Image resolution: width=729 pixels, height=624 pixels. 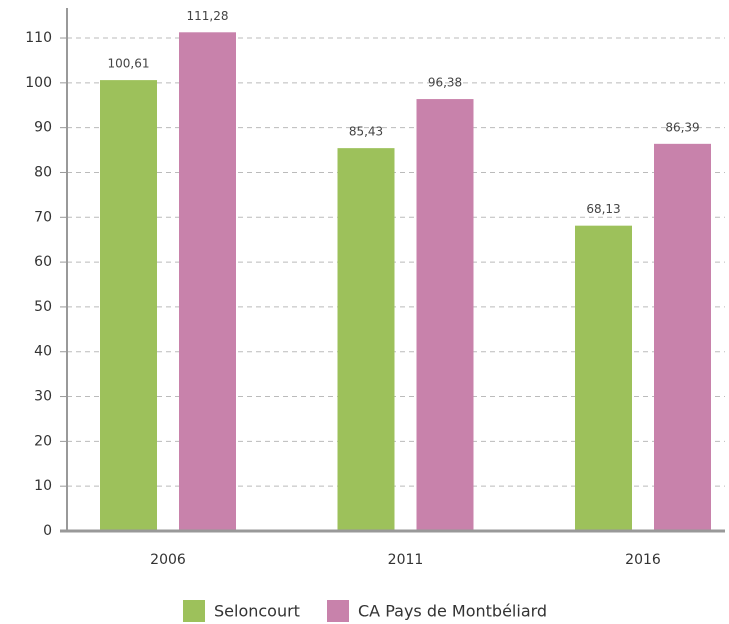 I want to click on legend-label: Seloncourt, so click(x=257, y=611).